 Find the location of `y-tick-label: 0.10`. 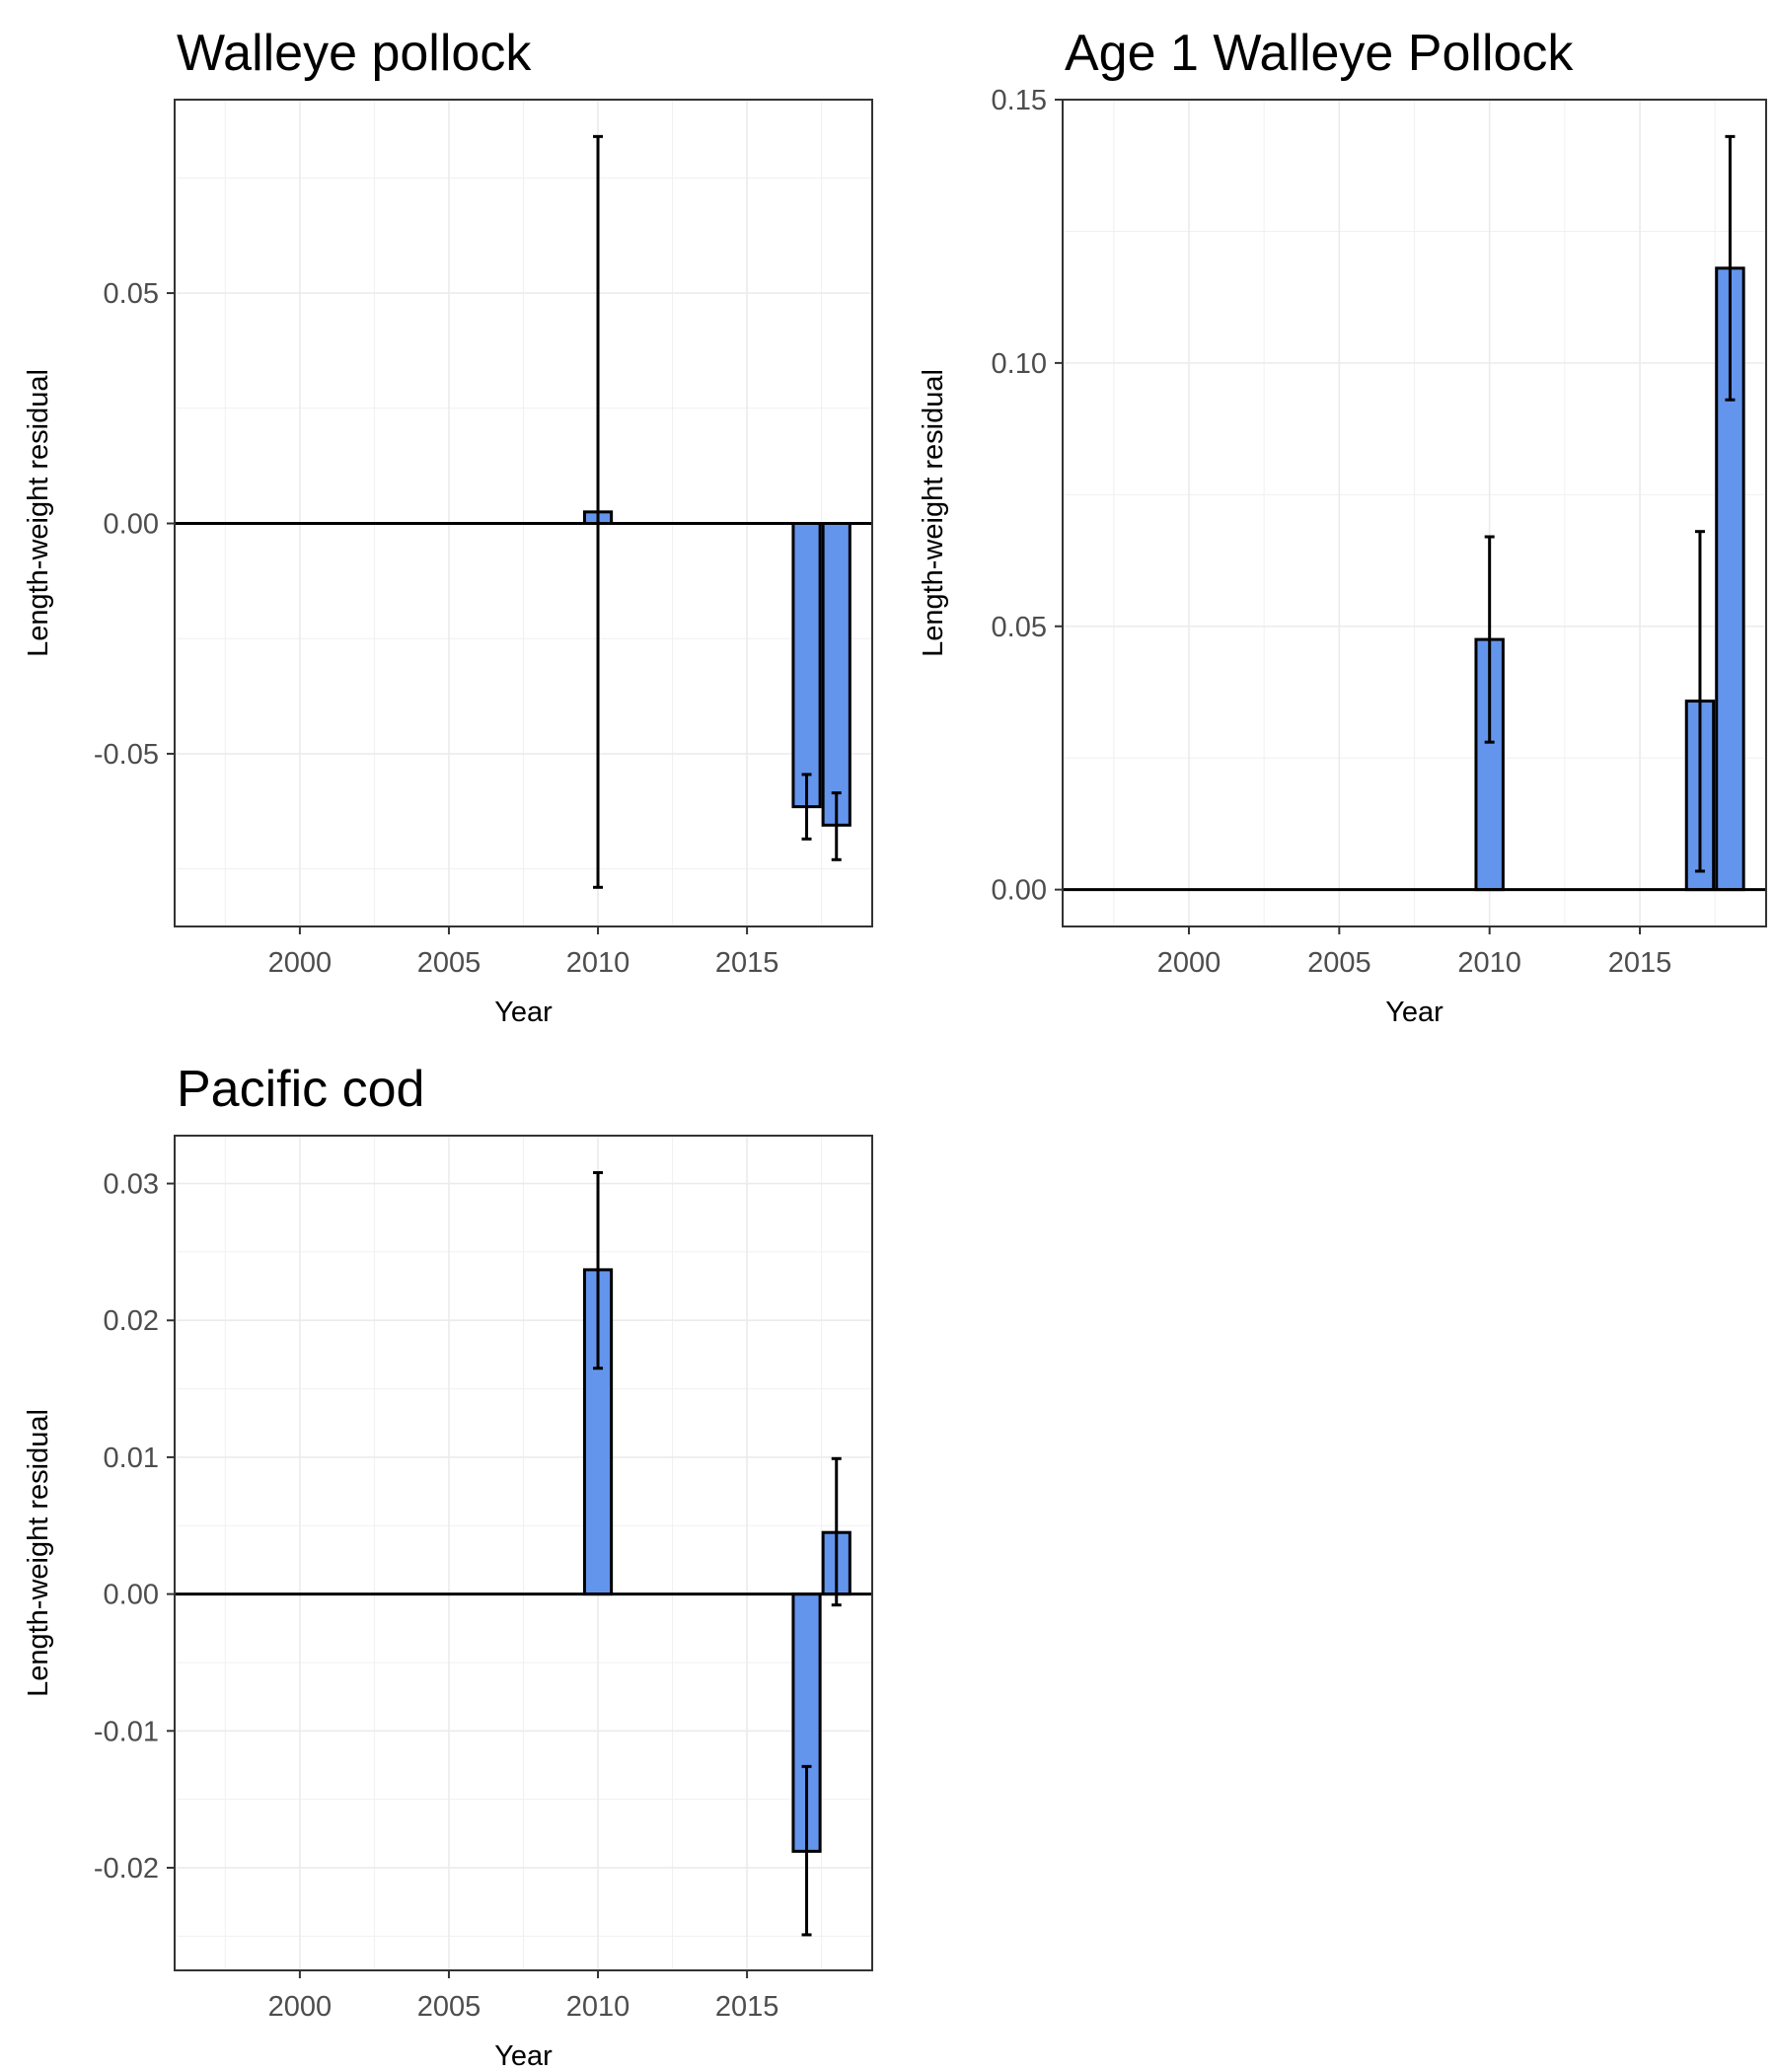

y-tick-label: 0.10 is located at coordinates (1020, 364).